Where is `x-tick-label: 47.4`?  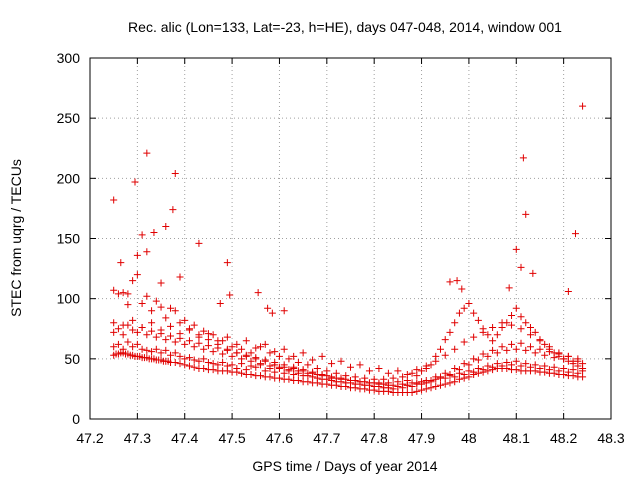 x-tick-label: 47.4 is located at coordinates (184, 438).